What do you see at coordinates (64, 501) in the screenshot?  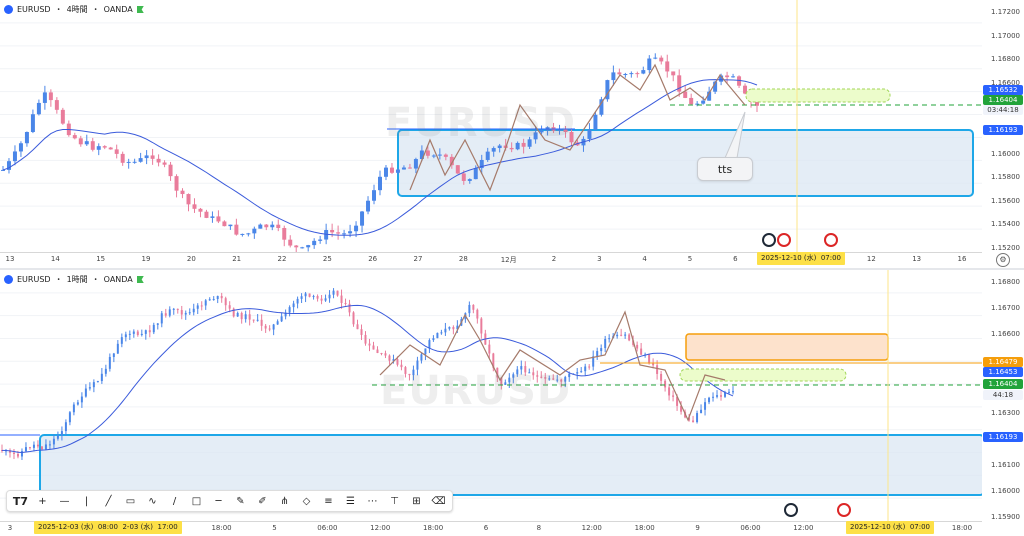 I see `horizontal-ray-icon: —` at bounding box center [64, 501].